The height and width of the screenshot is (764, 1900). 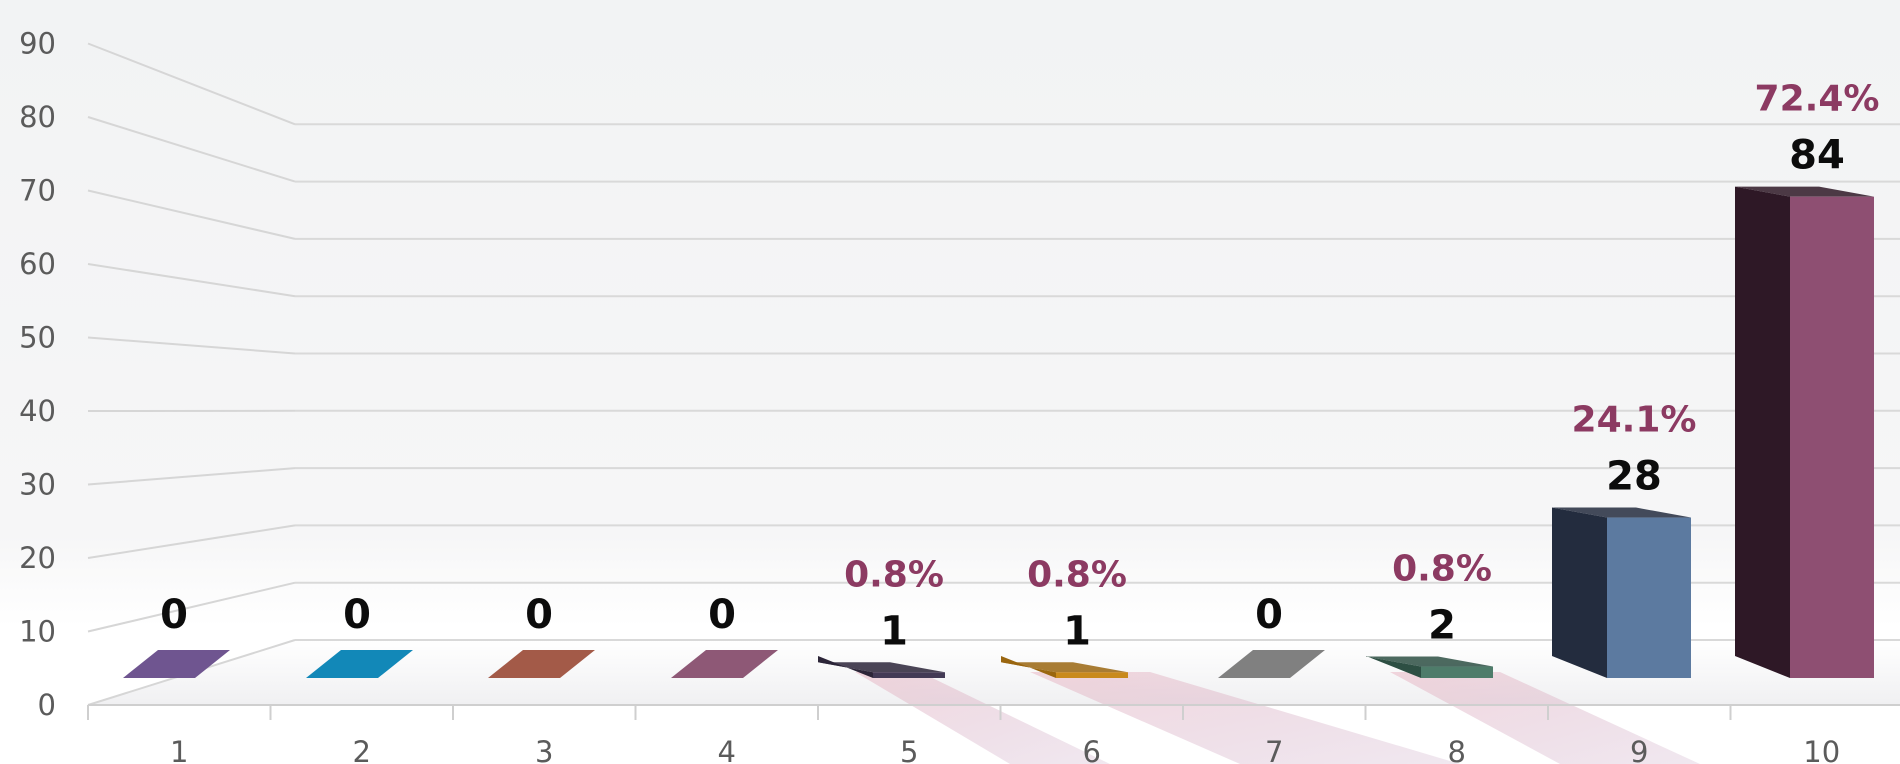 I want to click on percent-label: 72.4%, so click(x=1817, y=99).